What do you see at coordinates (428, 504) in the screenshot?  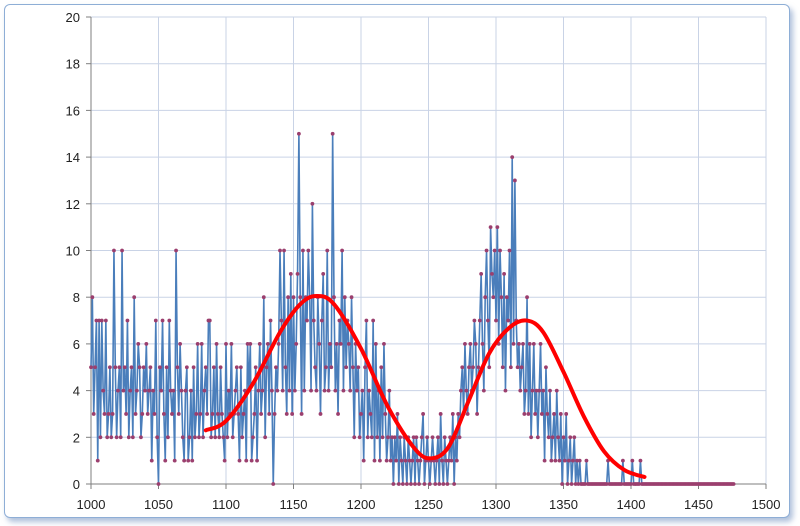 I see `x-tick-label: 1250` at bounding box center [428, 504].